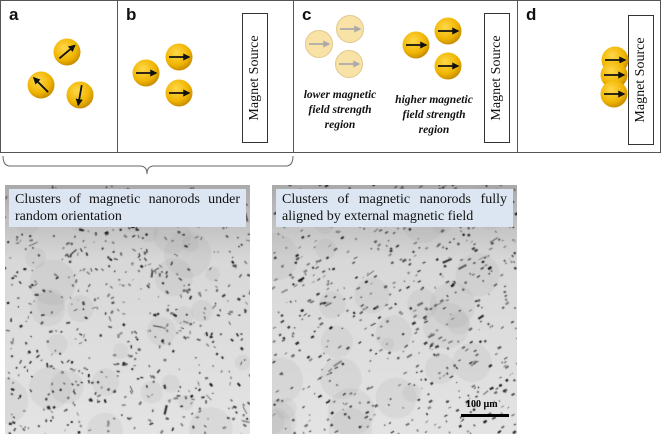  I want to click on panel-label: d, so click(531, 14).